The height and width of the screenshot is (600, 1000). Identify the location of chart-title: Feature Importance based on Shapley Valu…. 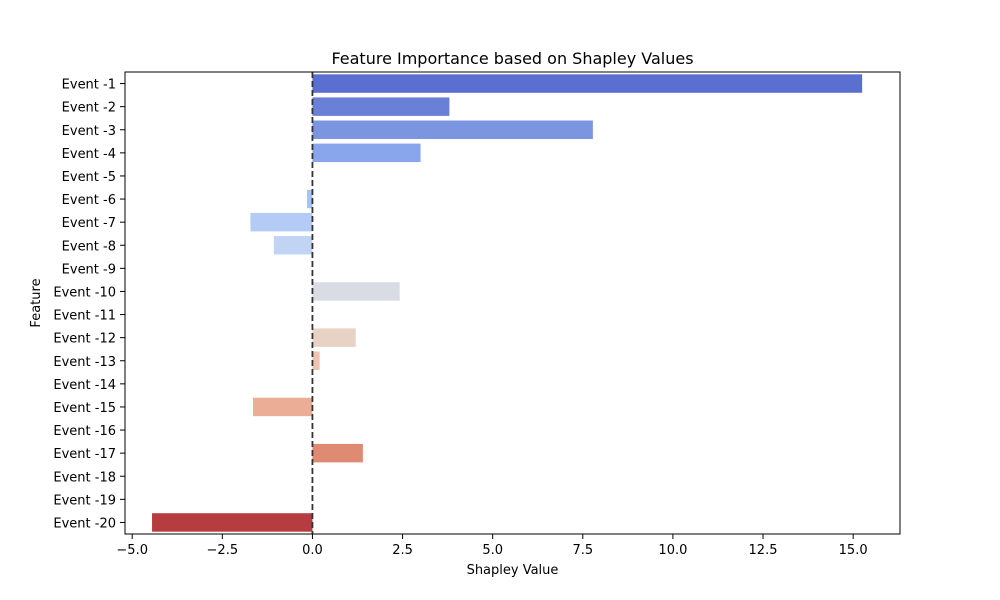
(512, 58).